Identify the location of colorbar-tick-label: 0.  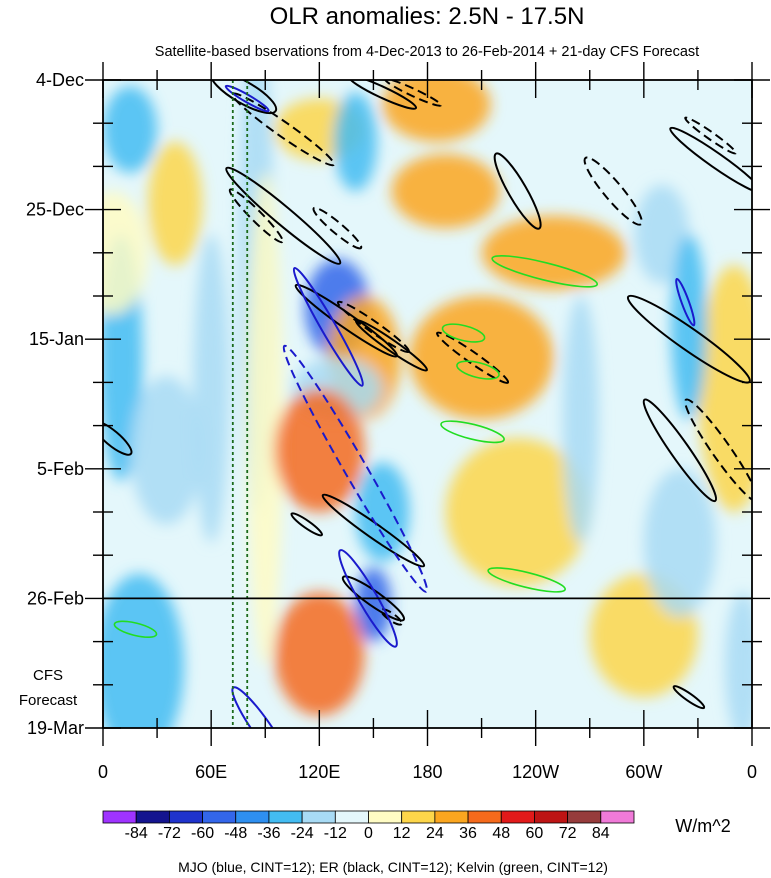
(368, 833).